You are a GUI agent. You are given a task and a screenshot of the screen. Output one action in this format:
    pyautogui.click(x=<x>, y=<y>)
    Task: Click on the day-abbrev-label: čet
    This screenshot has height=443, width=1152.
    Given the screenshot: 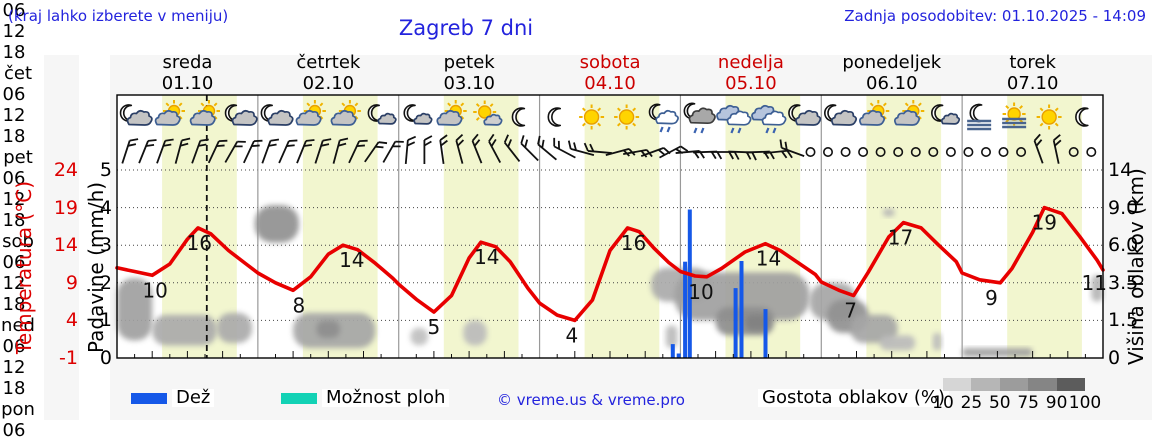 What is the action you would take?
    pyautogui.click(x=18, y=73)
    